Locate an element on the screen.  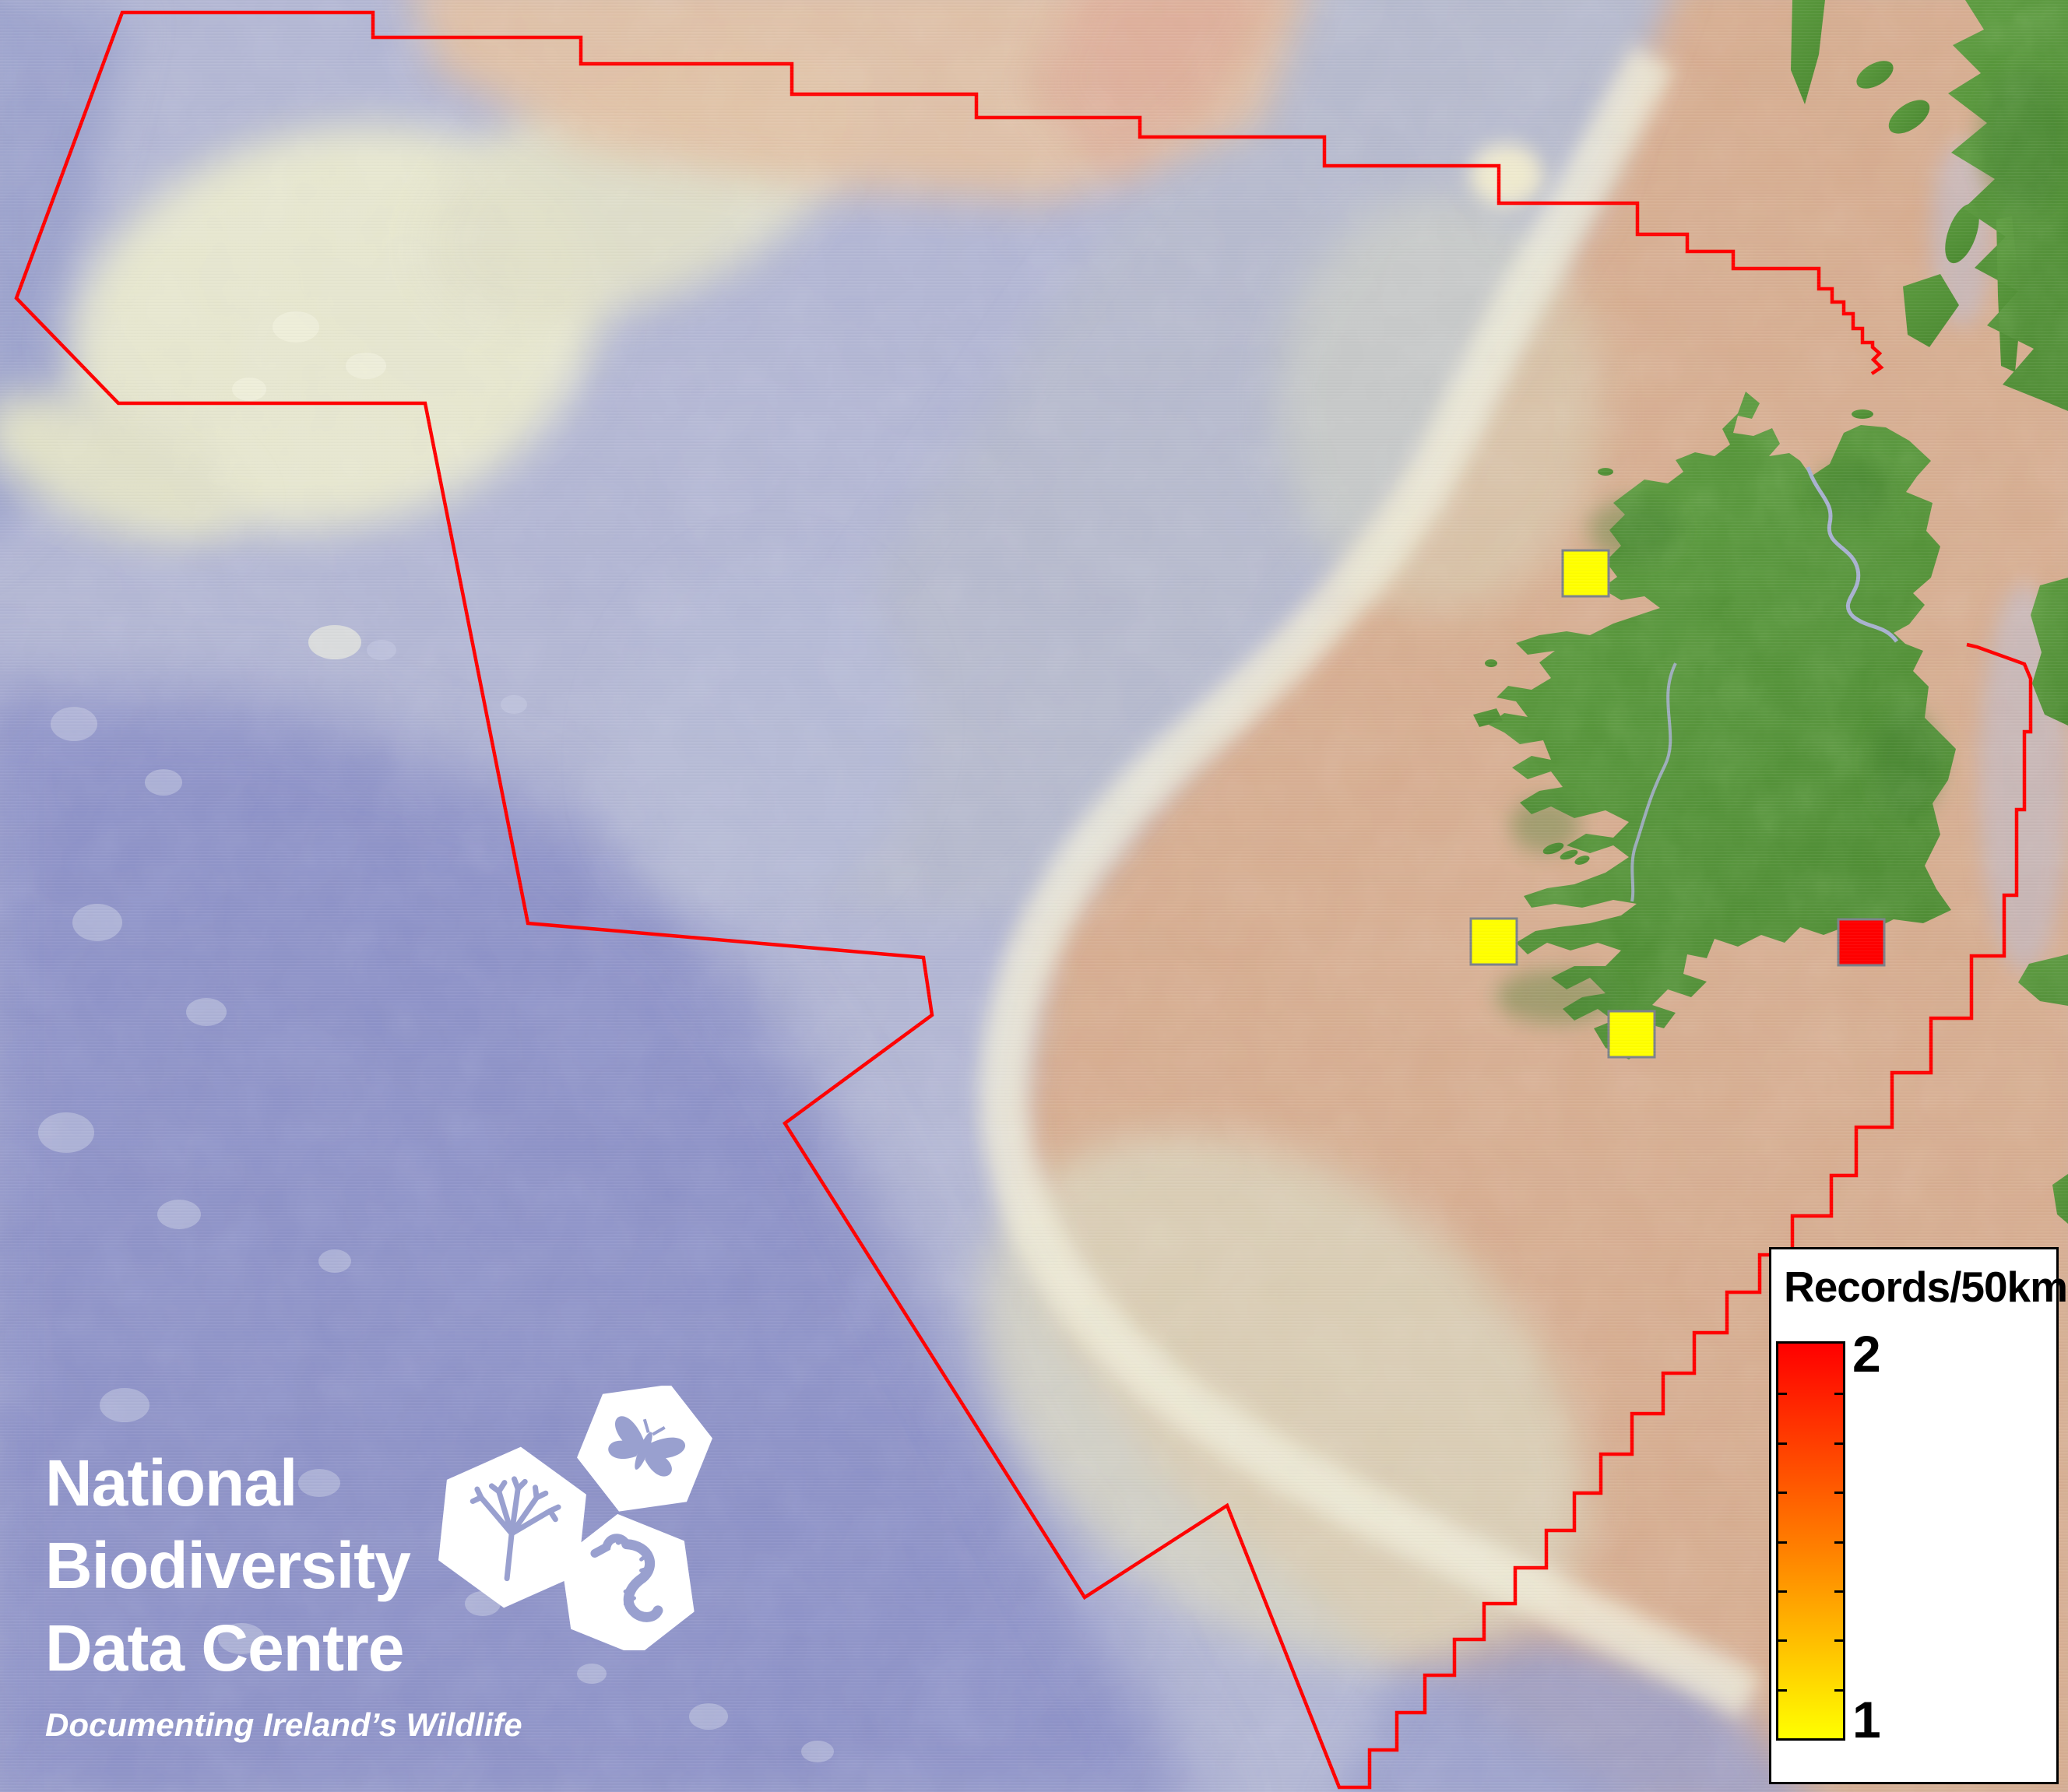
legend-color-ramp is located at coordinates (1811, 1541).